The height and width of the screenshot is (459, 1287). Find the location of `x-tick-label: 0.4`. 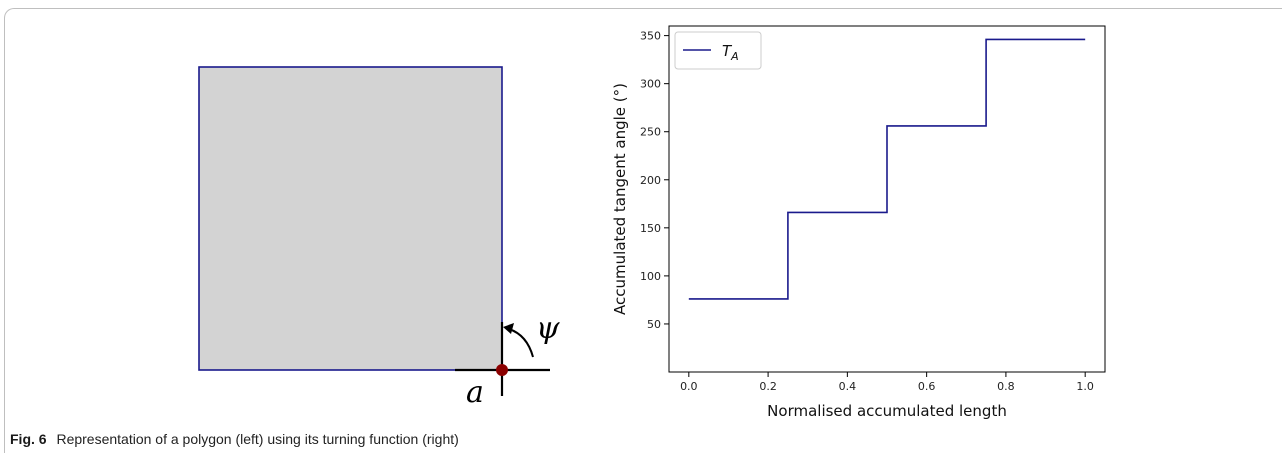

x-tick-label: 0.4 is located at coordinates (848, 386).